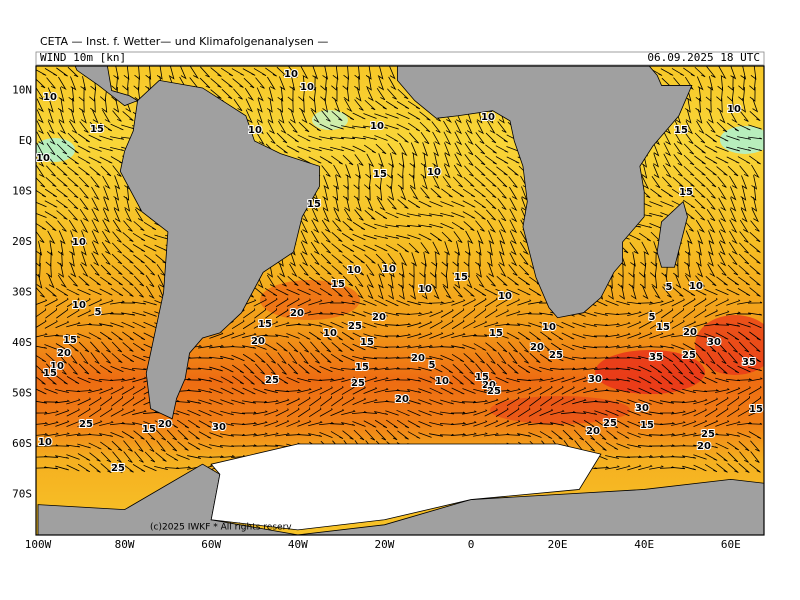  What do you see at coordinates (221, 528) in the screenshot?
I see `copyright: (c)2025 IWKF * All rights reserv` at bounding box center [221, 528].